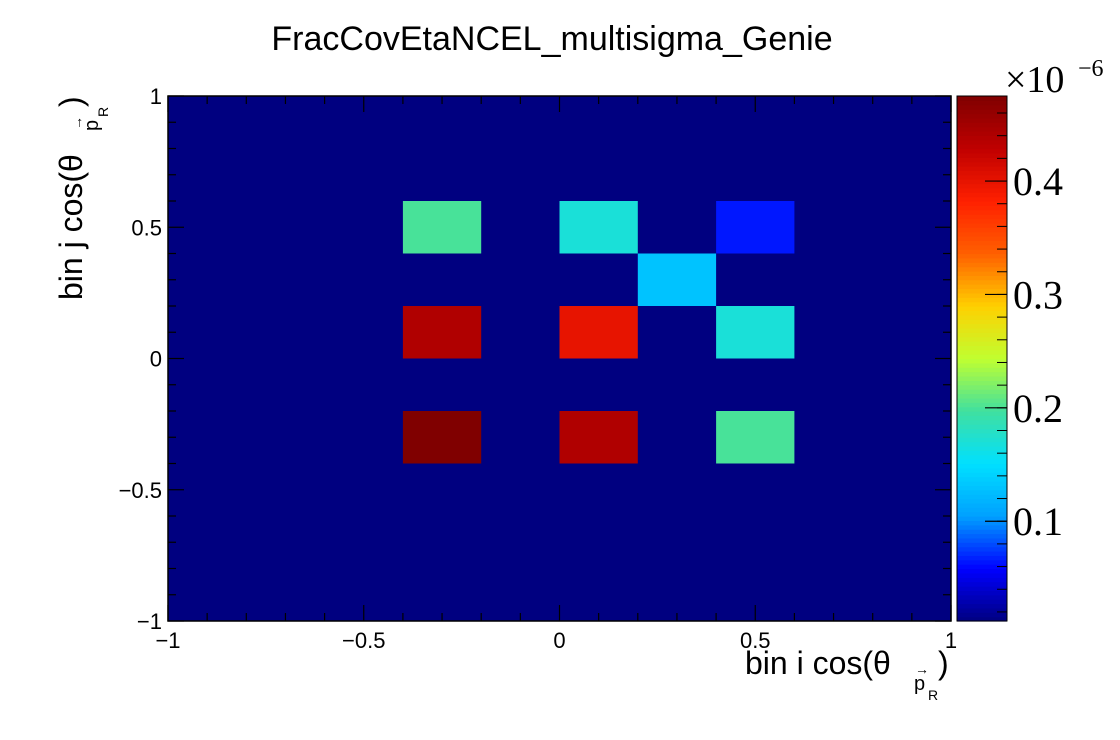 The height and width of the screenshot is (740, 1120). I want to click on colorbar-border, so click(982, 358).